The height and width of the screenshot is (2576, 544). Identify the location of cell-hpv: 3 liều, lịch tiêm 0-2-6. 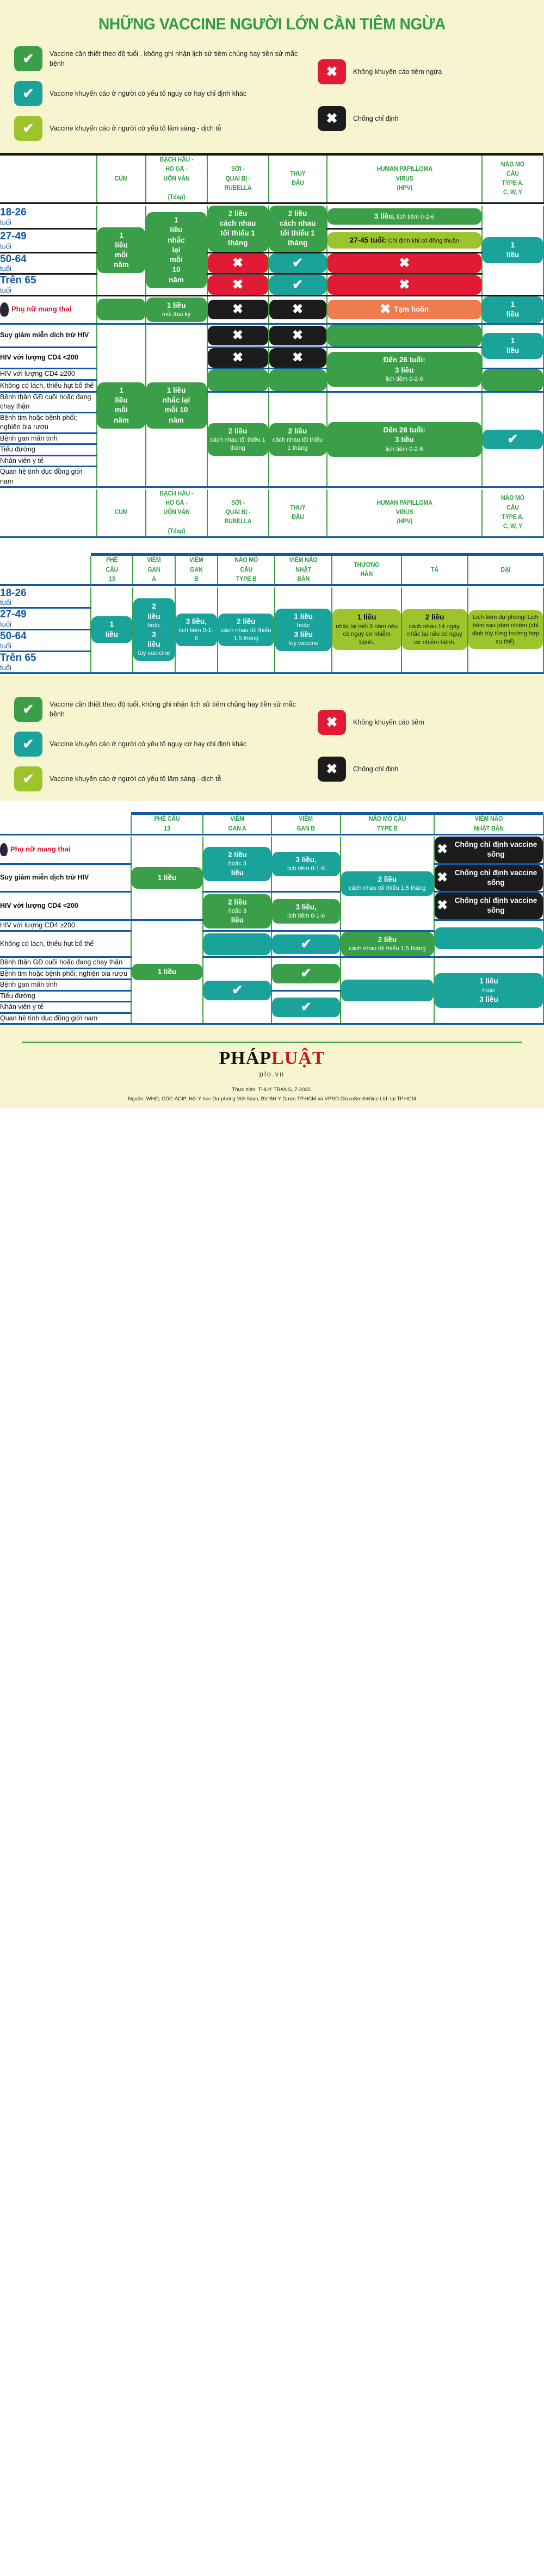
(404, 217).